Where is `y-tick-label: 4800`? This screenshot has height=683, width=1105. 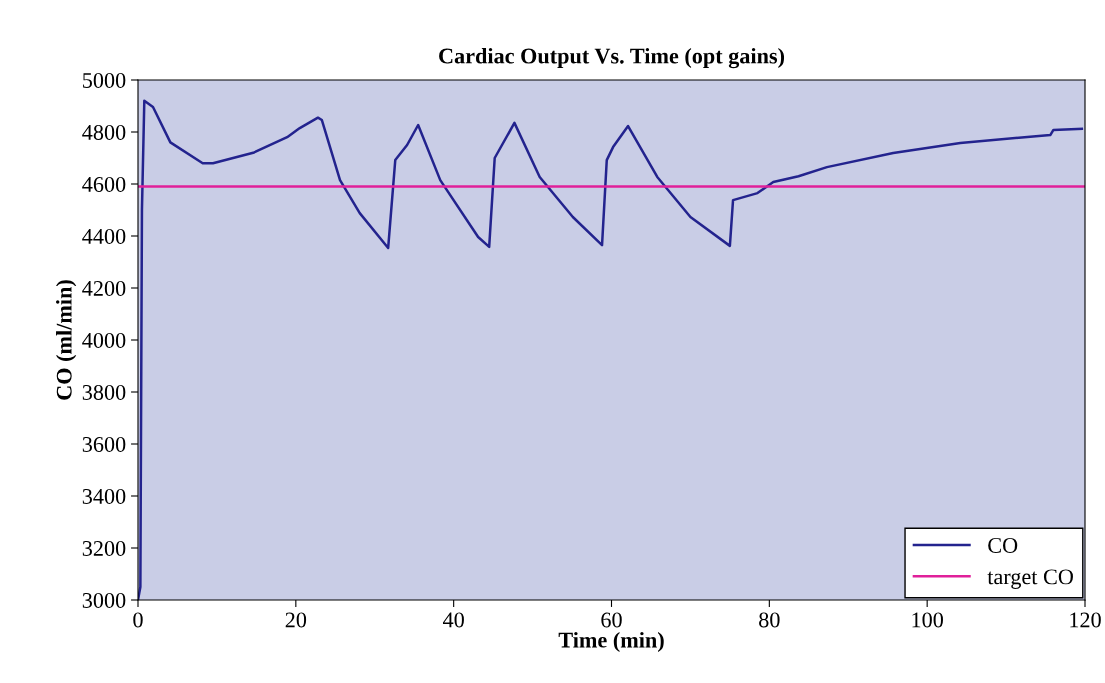 y-tick-label: 4800 is located at coordinates (104, 132).